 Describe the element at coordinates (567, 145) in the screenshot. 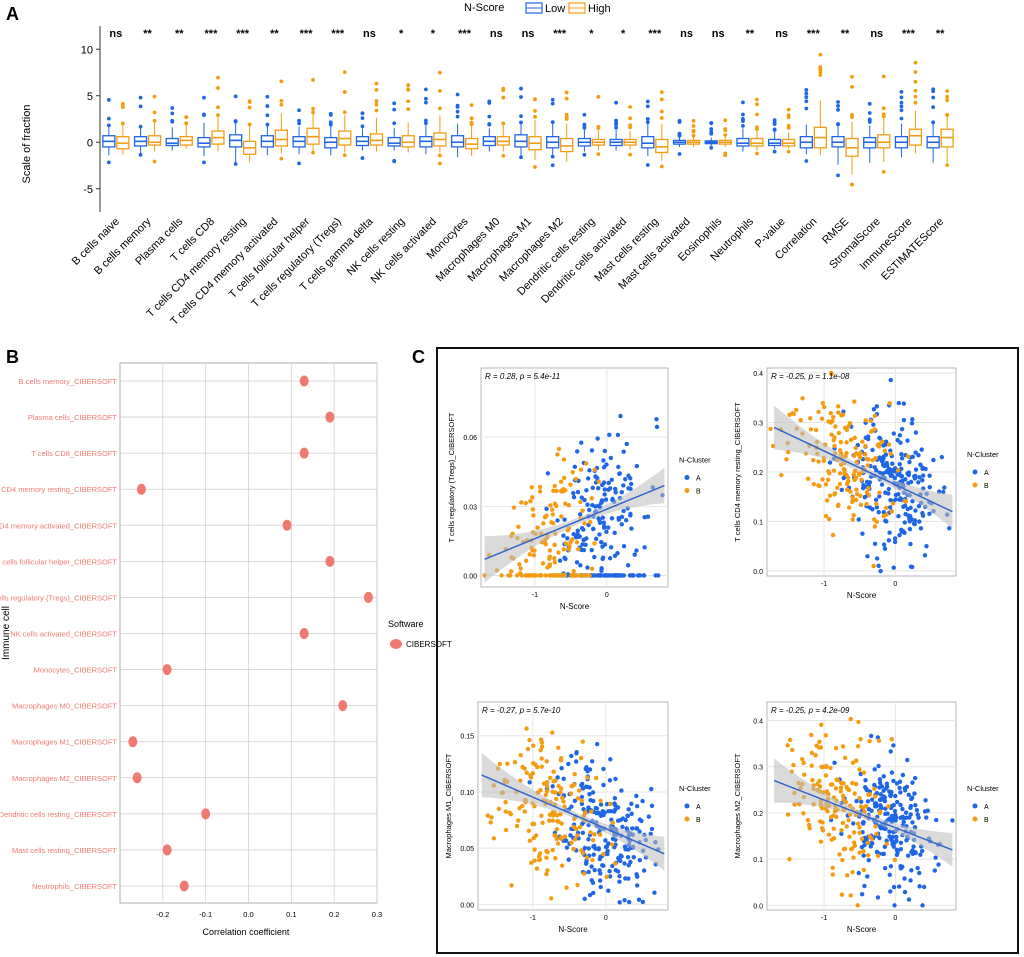

I see `box-iqr` at that location.